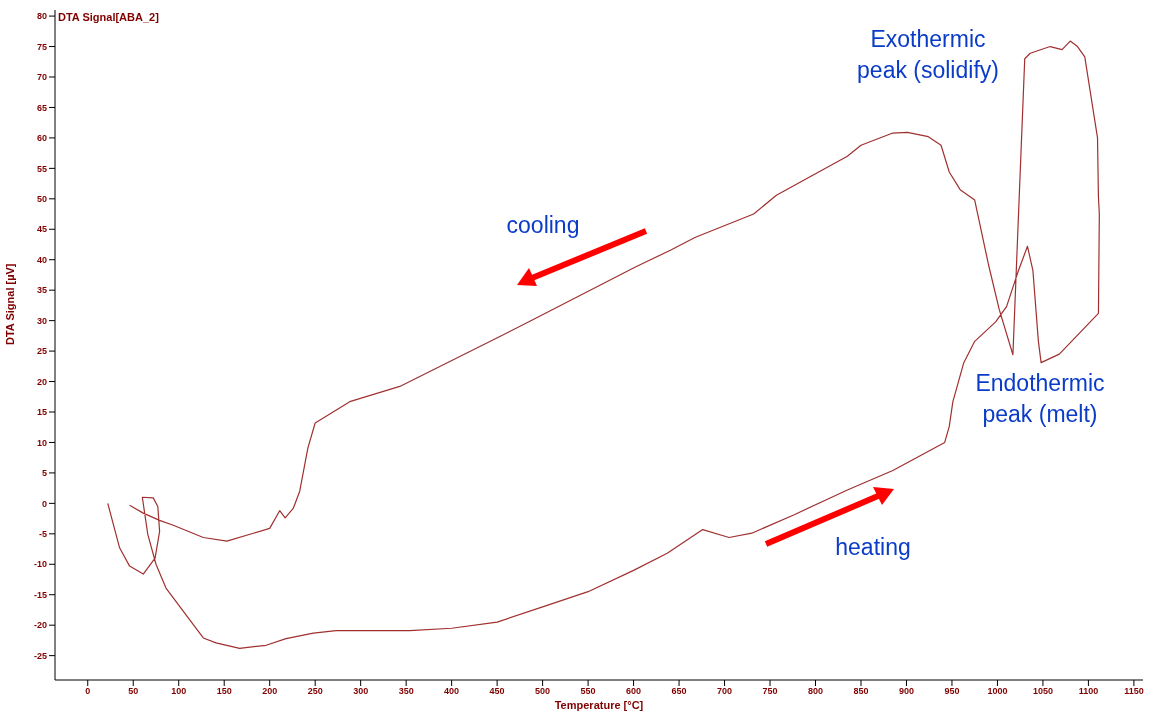 The width and height of the screenshot is (1151, 712). What do you see at coordinates (133, 691) in the screenshot?
I see `x-tick-label: 50` at bounding box center [133, 691].